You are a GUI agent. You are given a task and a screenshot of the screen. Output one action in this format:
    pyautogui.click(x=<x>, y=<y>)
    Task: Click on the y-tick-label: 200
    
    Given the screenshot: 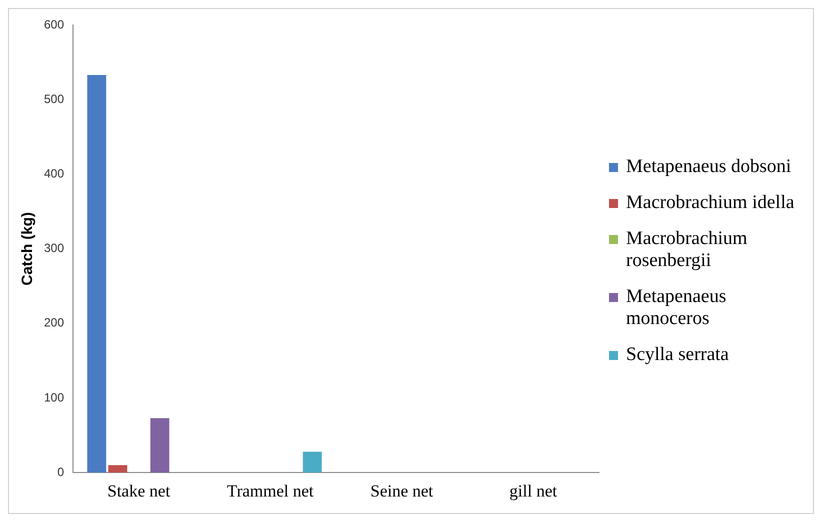 What is the action you would take?
    pyautogui.click(x=54, y=323)
    